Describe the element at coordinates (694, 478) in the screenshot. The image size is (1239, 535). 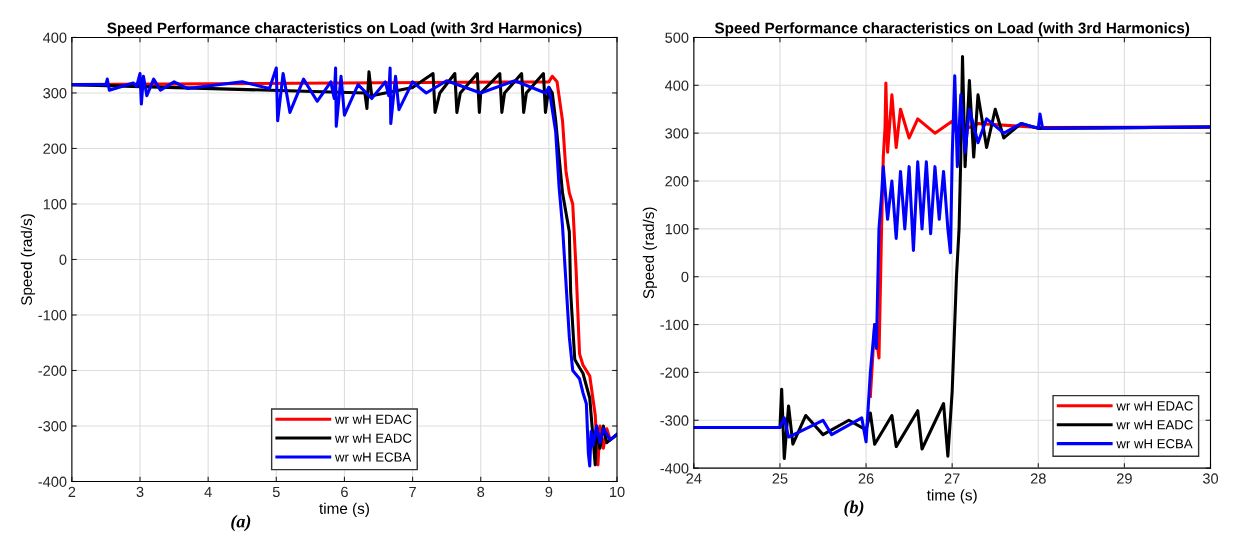
I see `x-tick-label: 24` at that location.